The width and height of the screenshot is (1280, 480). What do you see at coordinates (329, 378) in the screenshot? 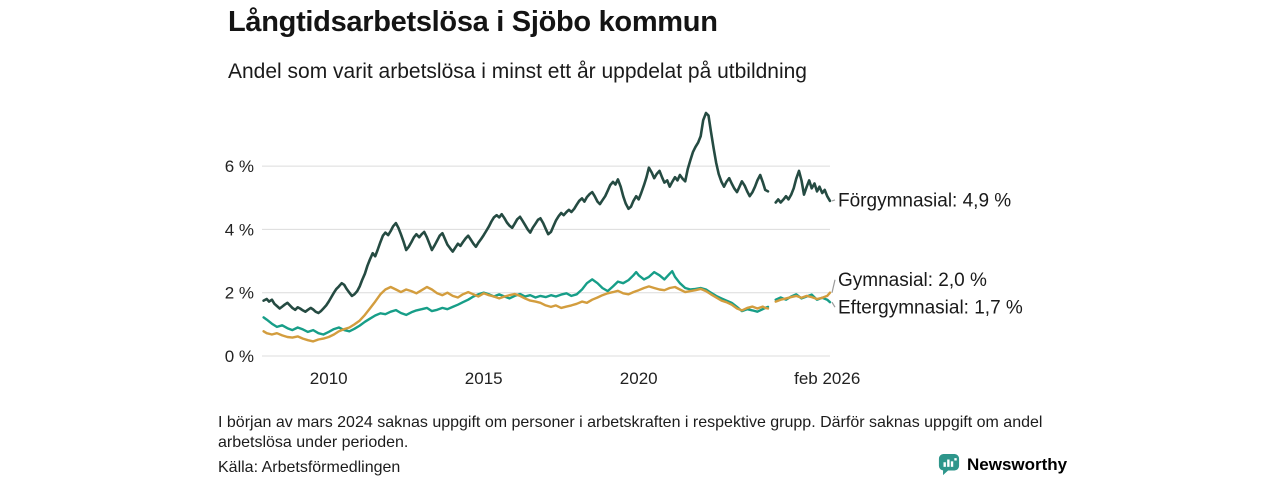
I see `x-tick-label-2010: 2010` at bounding box center [329, 378].